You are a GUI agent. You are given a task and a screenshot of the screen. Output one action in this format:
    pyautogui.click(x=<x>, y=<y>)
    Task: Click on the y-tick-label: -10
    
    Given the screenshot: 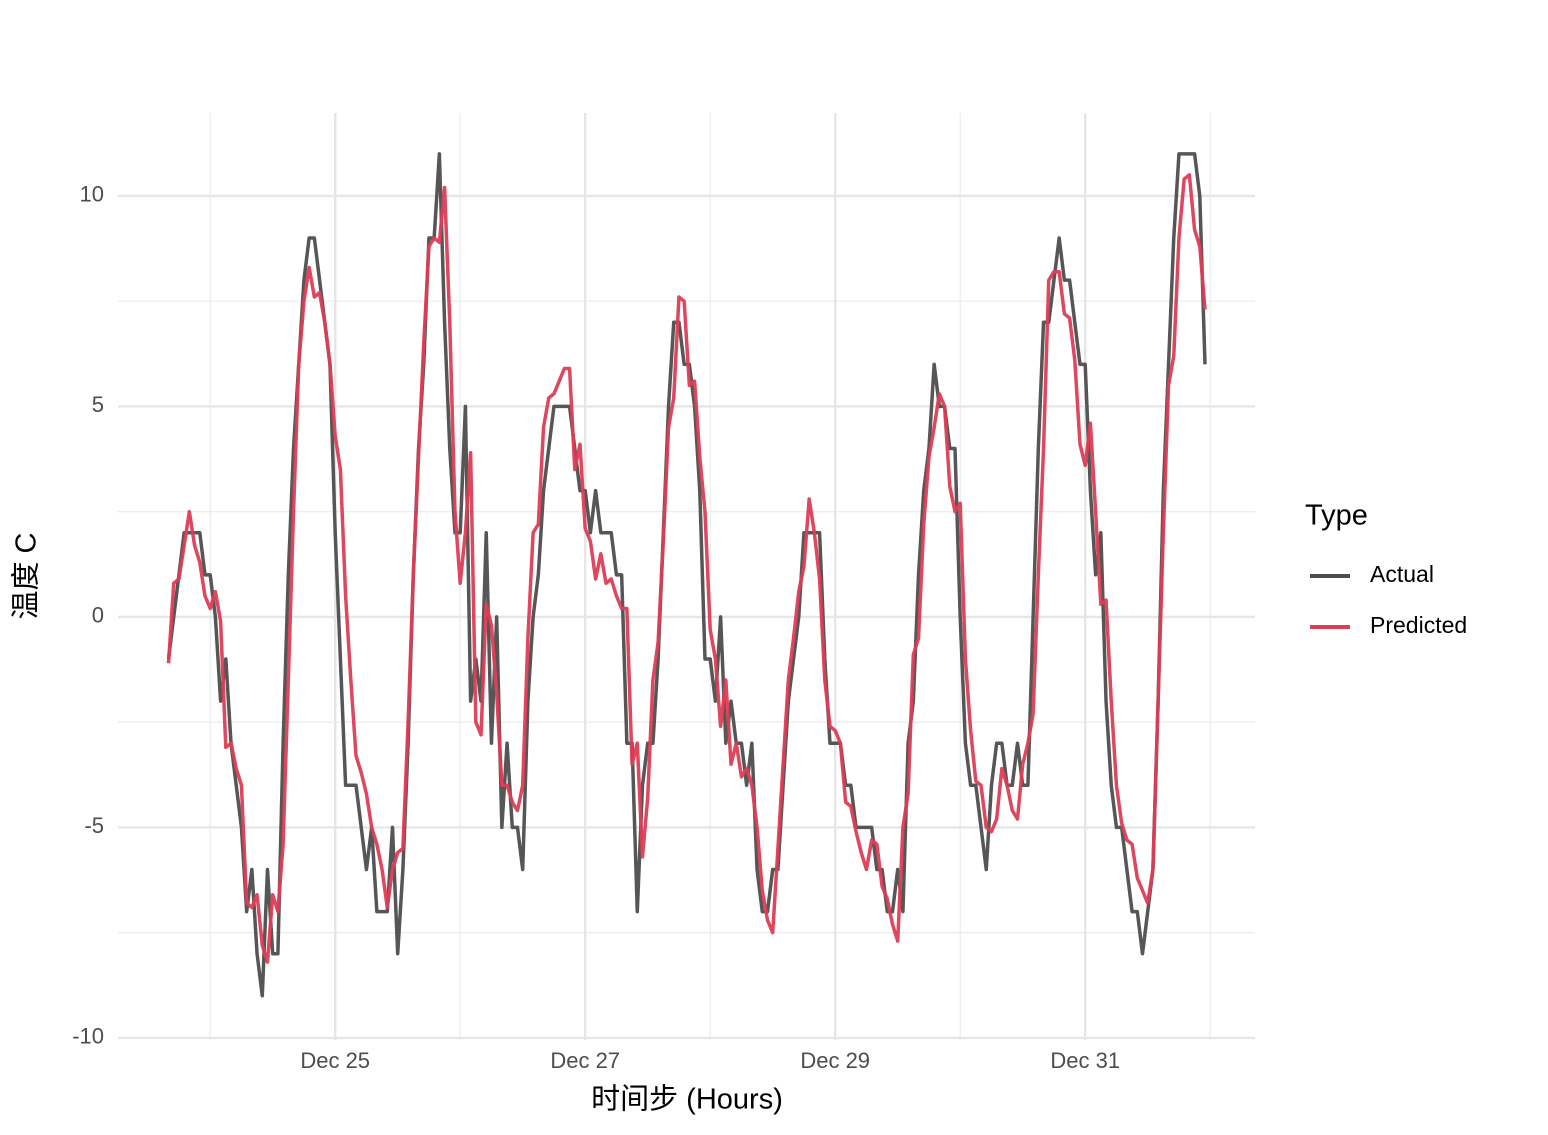 What is the action you would take?
    pyautogui.click(x=88, y=1036)
    